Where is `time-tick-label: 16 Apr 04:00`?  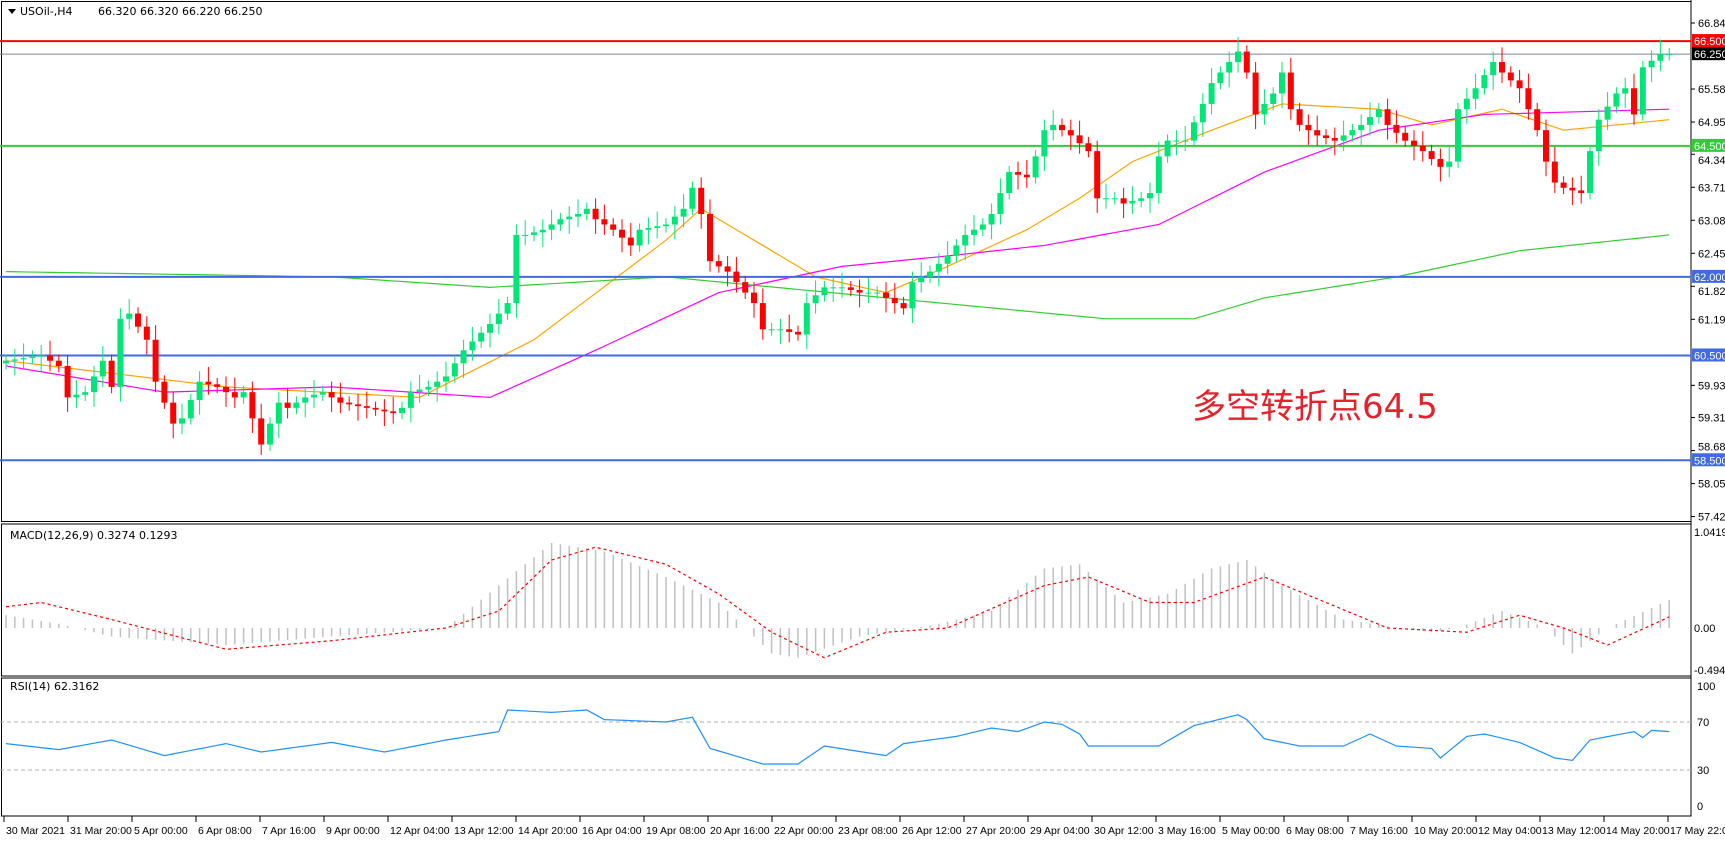 time-tick-label: 16 Apr 04:00 is located at coordinates (612, 831).